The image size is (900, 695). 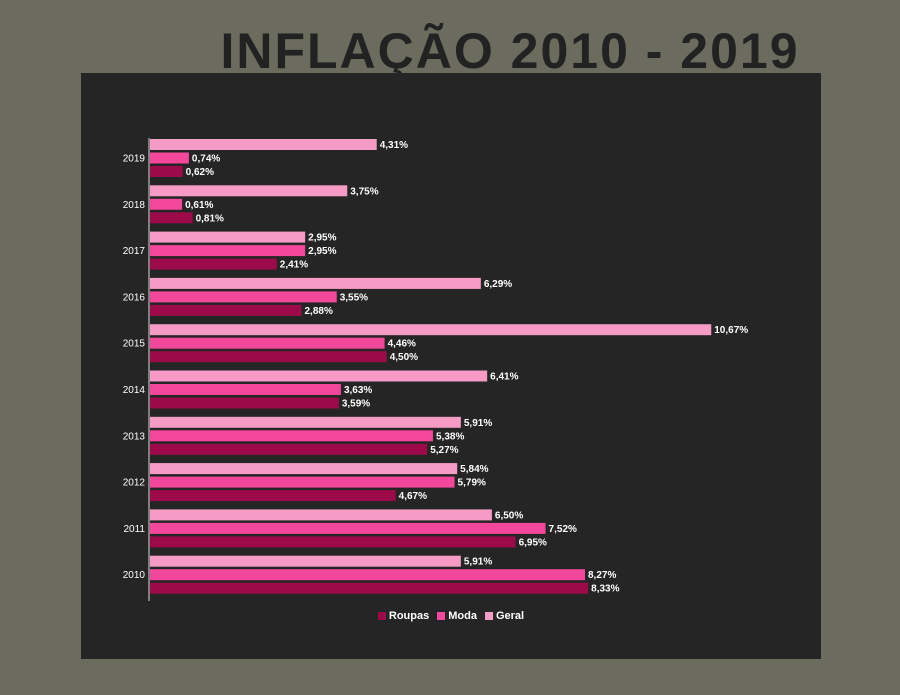 I want to click on data-label: 8,33%, so click(x=605, y=589).